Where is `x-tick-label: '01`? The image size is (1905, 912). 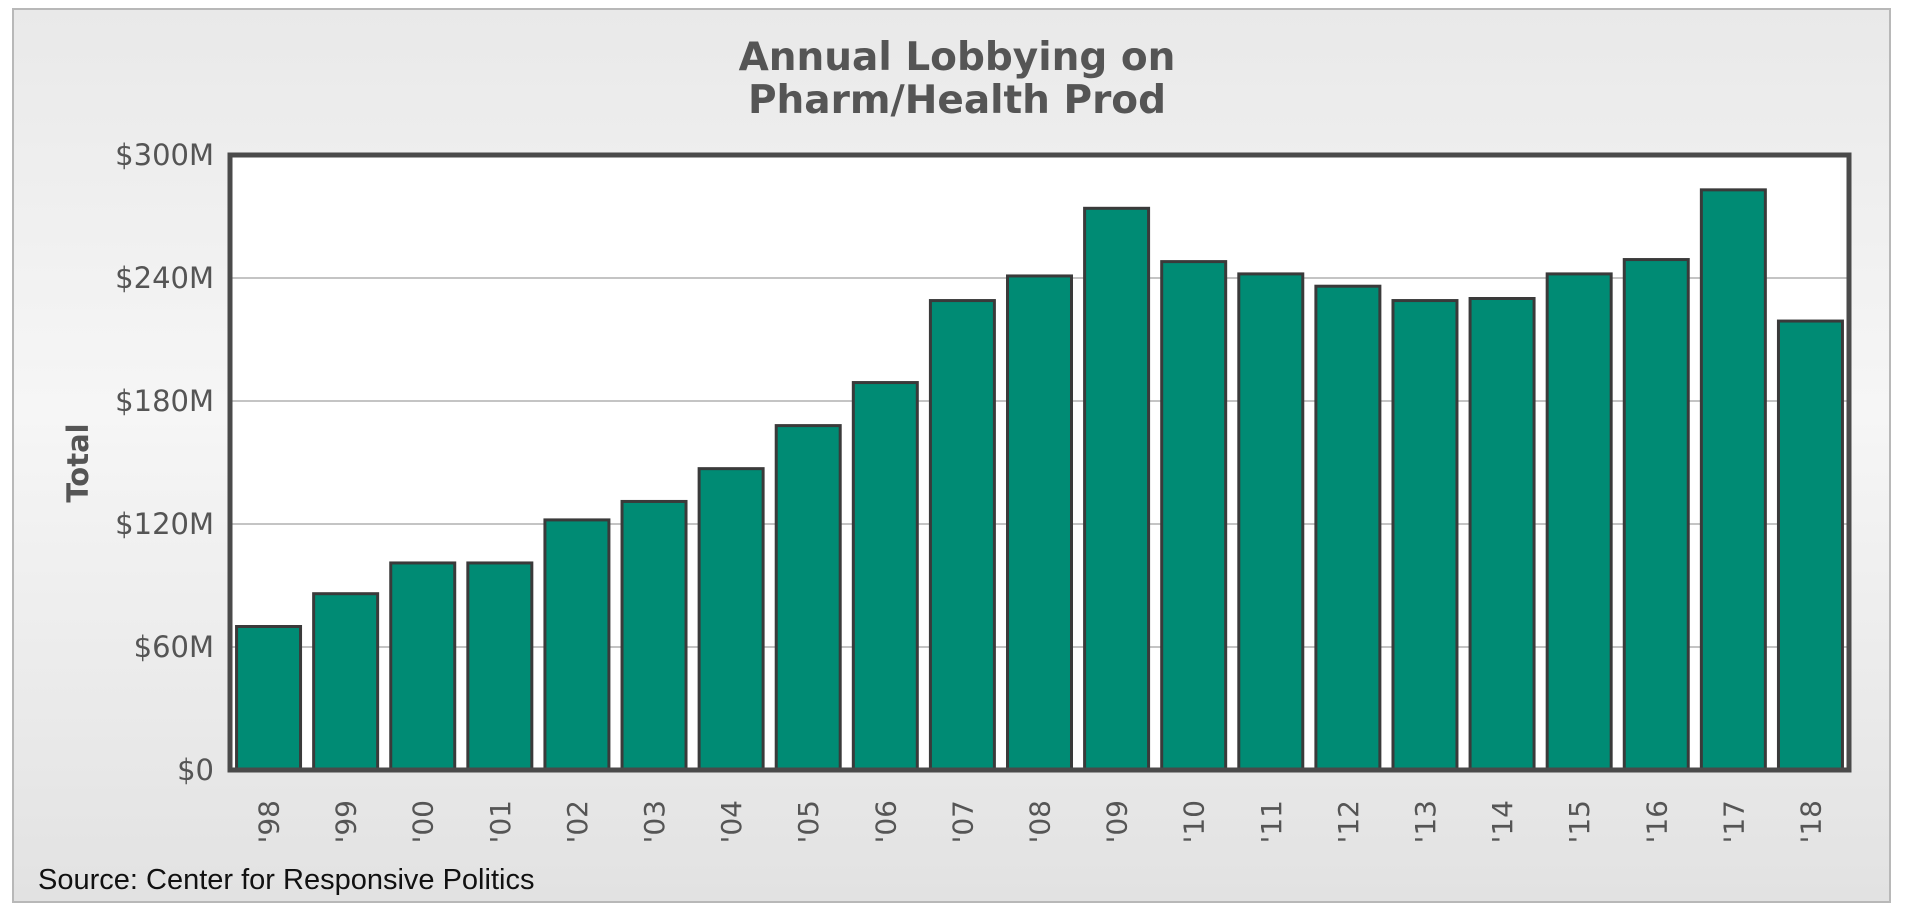 x-tick-label: '01 is located at coordinates (500, 821).